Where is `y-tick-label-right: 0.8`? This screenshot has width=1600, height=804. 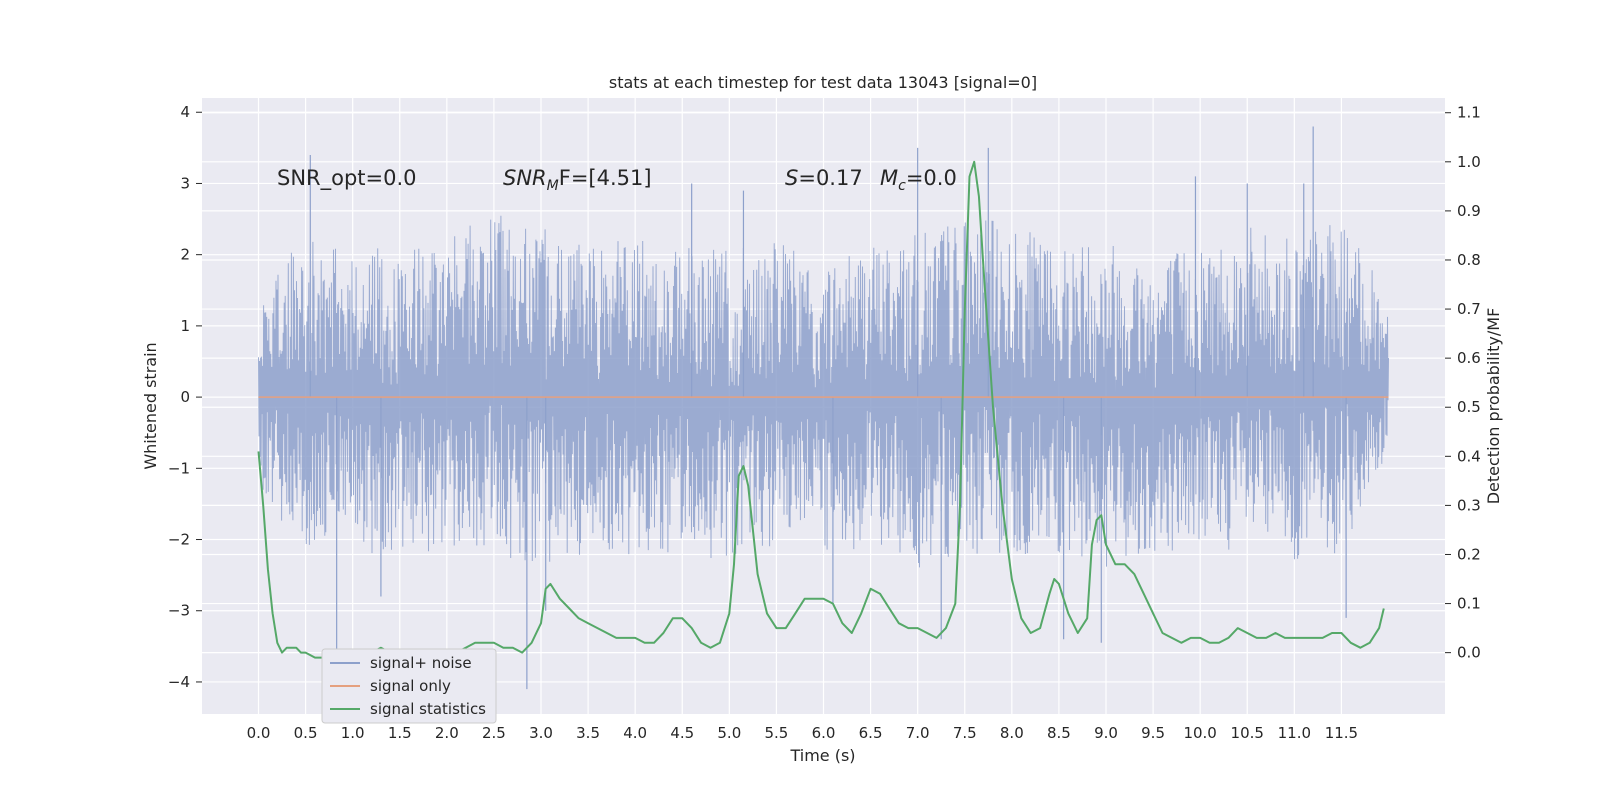
y-tick-label-right: 0.8 is located at coordinates (1469, 260).